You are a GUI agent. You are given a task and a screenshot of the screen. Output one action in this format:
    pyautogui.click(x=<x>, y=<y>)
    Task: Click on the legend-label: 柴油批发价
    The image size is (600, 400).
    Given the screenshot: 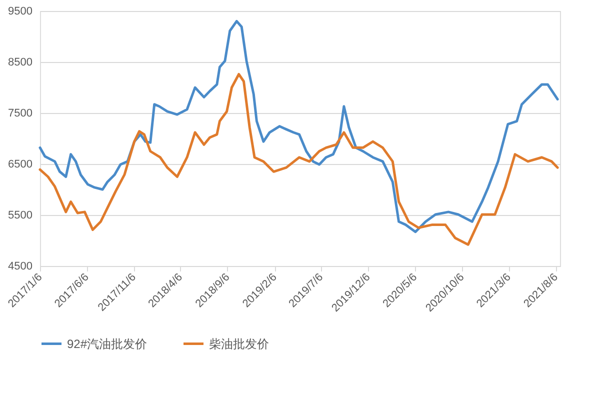 What is the action you would take?
    pyautogui.click(x=239, y=343)
    